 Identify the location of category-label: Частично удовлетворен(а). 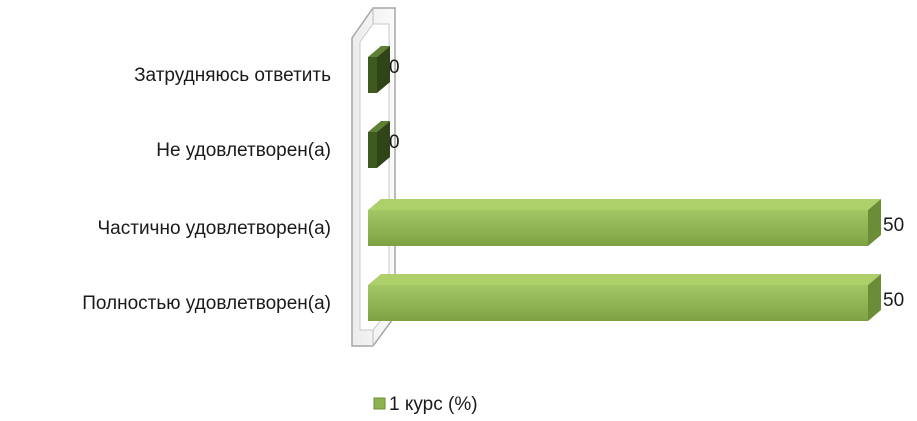
(214, 228).